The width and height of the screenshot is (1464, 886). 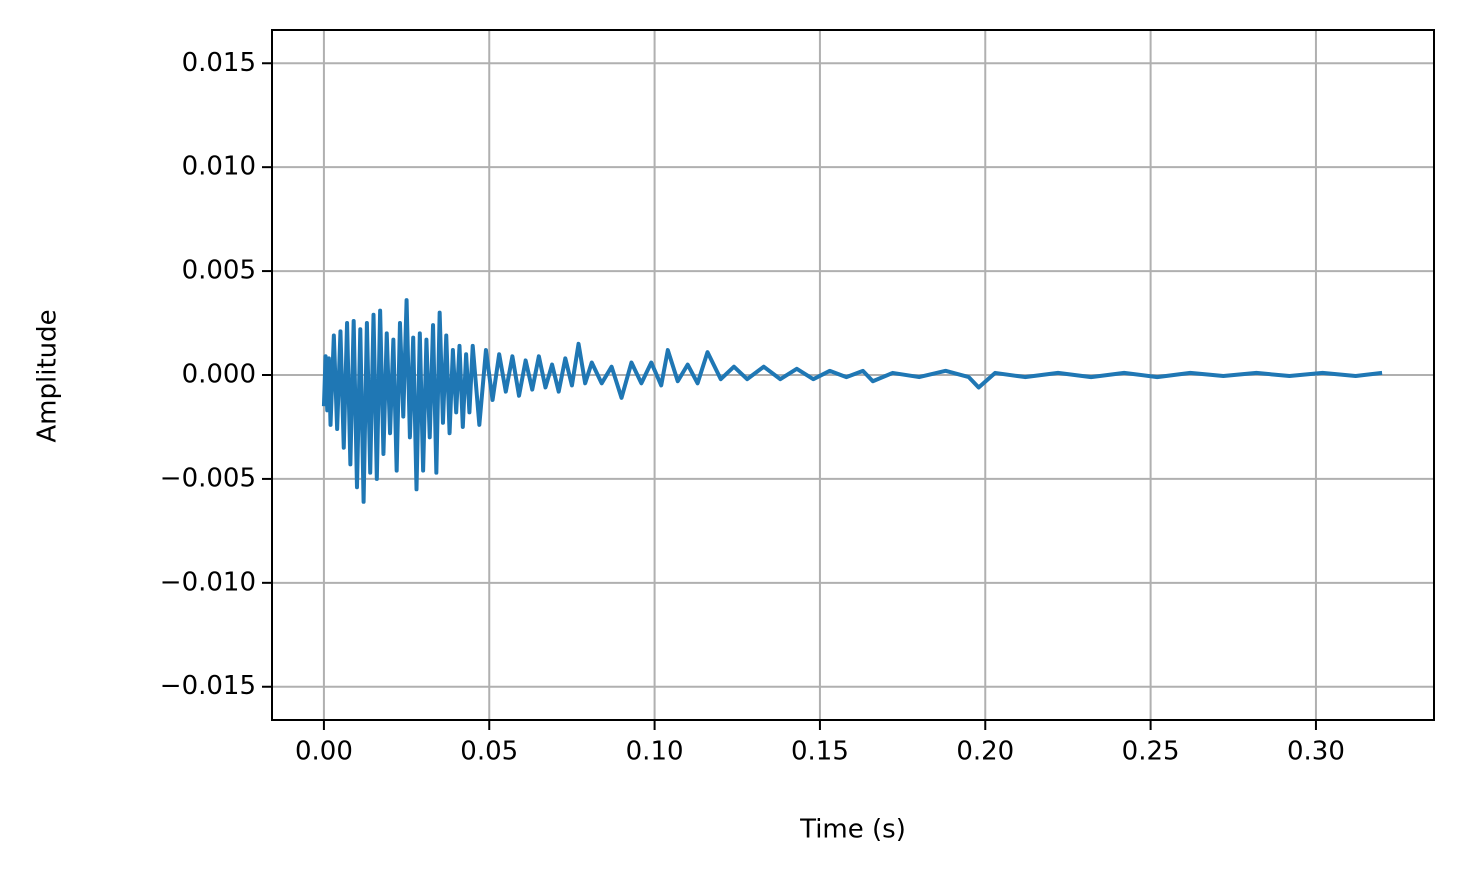 What do you see at coordinates (208, 582) in the screenshot?
I see `y-tick-label: −0.010` at bounding box center [208, 582].